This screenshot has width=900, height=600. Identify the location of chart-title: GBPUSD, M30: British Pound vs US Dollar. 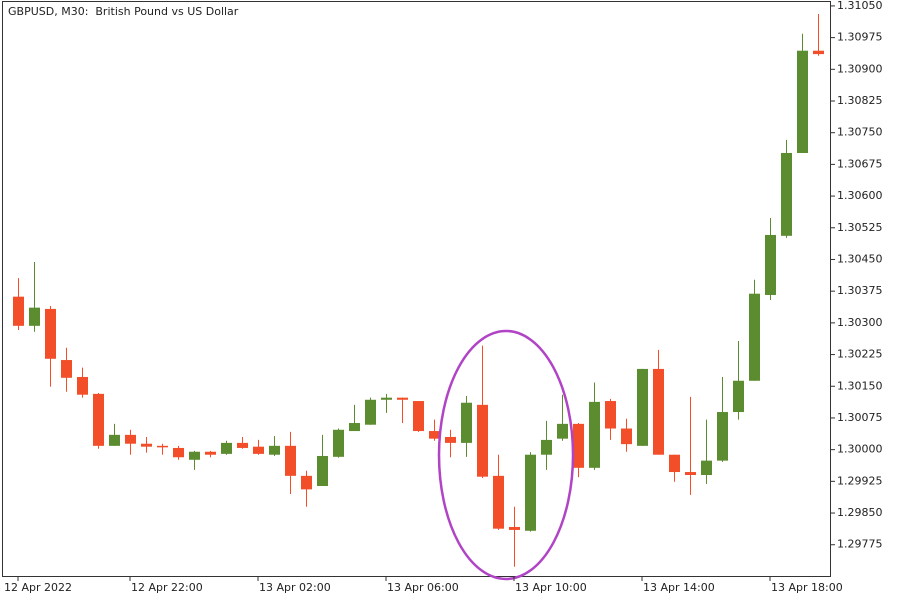
(123, 11).